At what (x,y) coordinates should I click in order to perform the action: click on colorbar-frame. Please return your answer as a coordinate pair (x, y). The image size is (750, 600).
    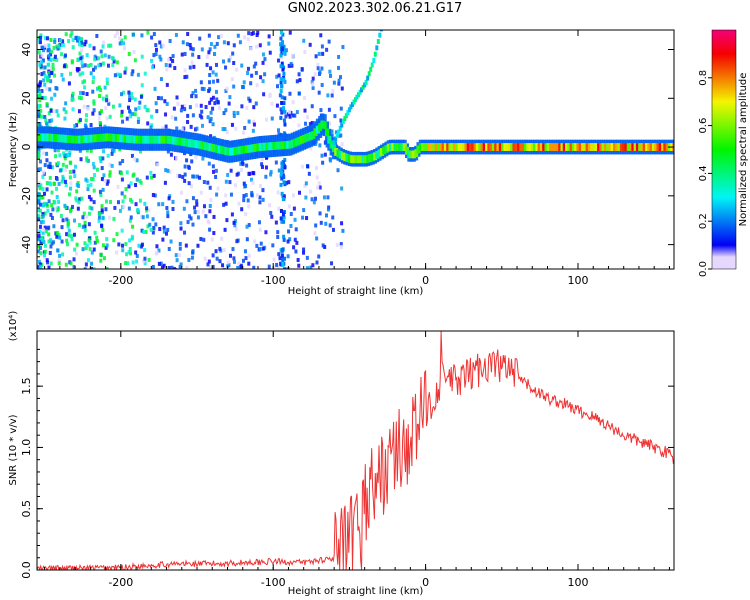
    Looking at the image, I should click on (724, 149).